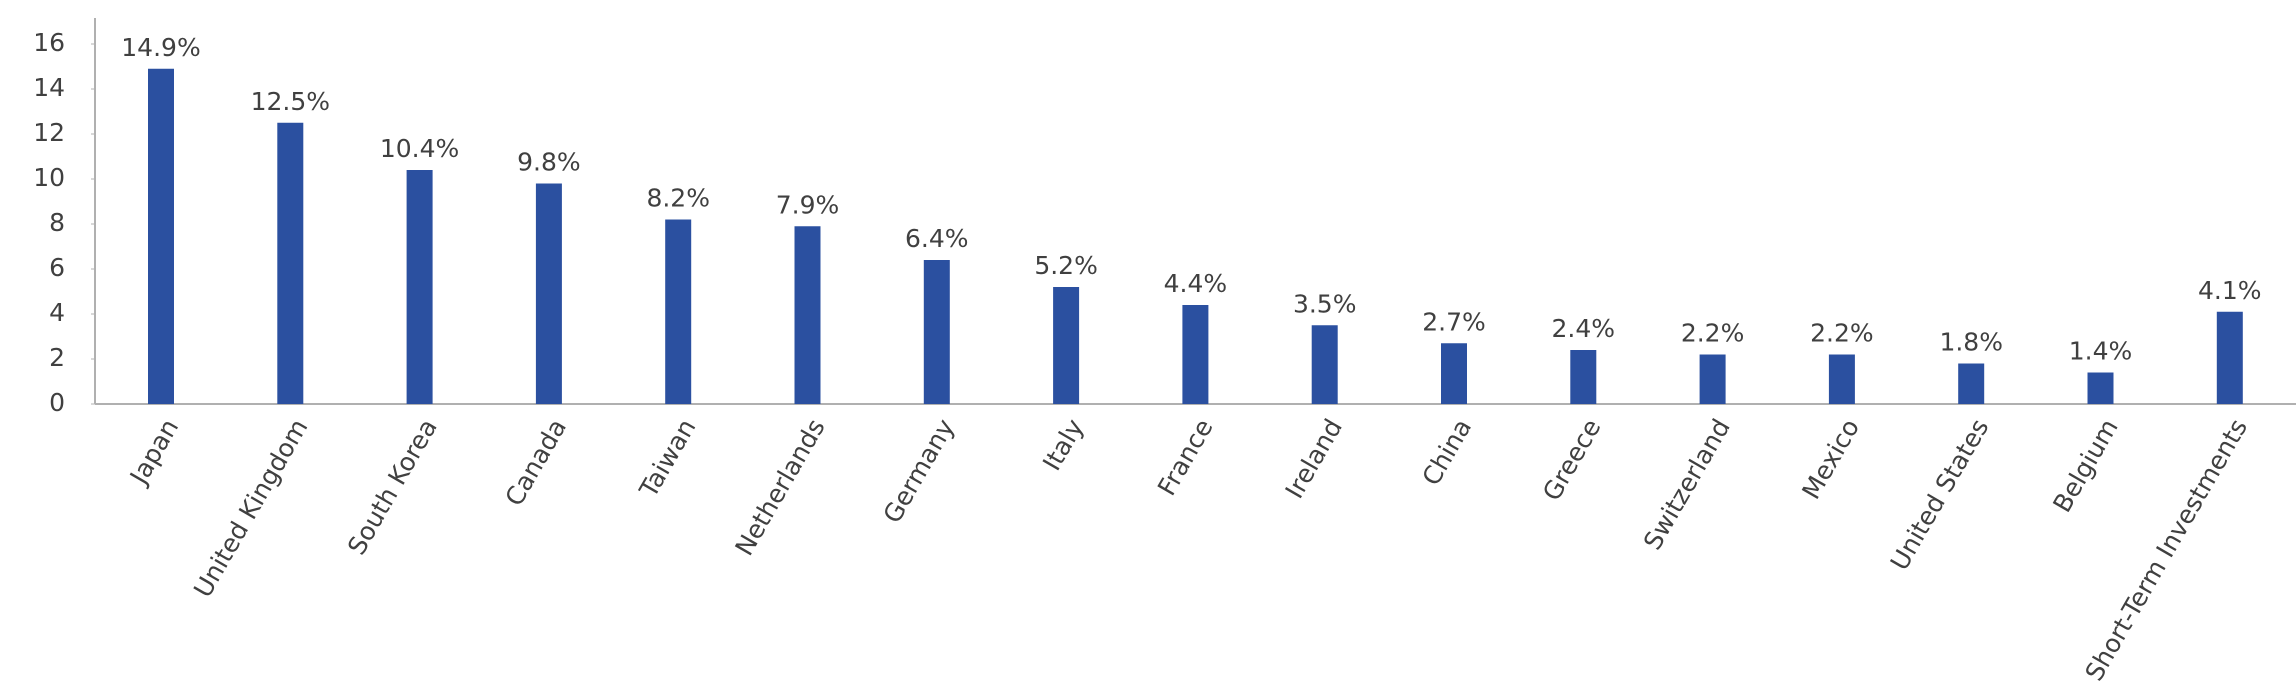  What do you see at coordinates (1446, 452) in the screenshot?
I see `x-tick-label: China` at bounding box center [1446, 452].